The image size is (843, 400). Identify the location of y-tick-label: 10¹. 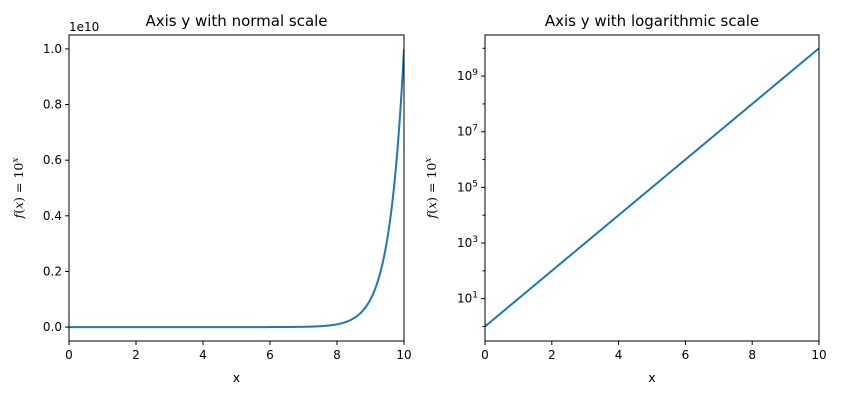
(467, 298).